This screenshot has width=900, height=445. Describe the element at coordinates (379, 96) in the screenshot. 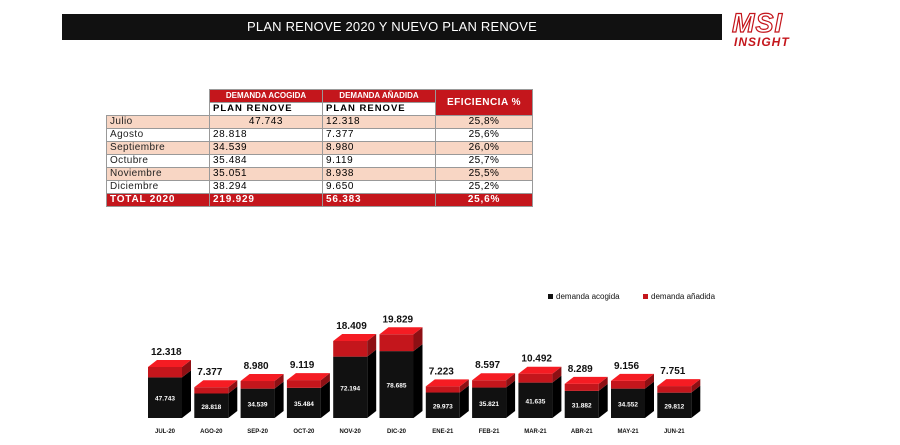

I see `header-anadida-top: DEMANDA AÑADIDA` at that location.